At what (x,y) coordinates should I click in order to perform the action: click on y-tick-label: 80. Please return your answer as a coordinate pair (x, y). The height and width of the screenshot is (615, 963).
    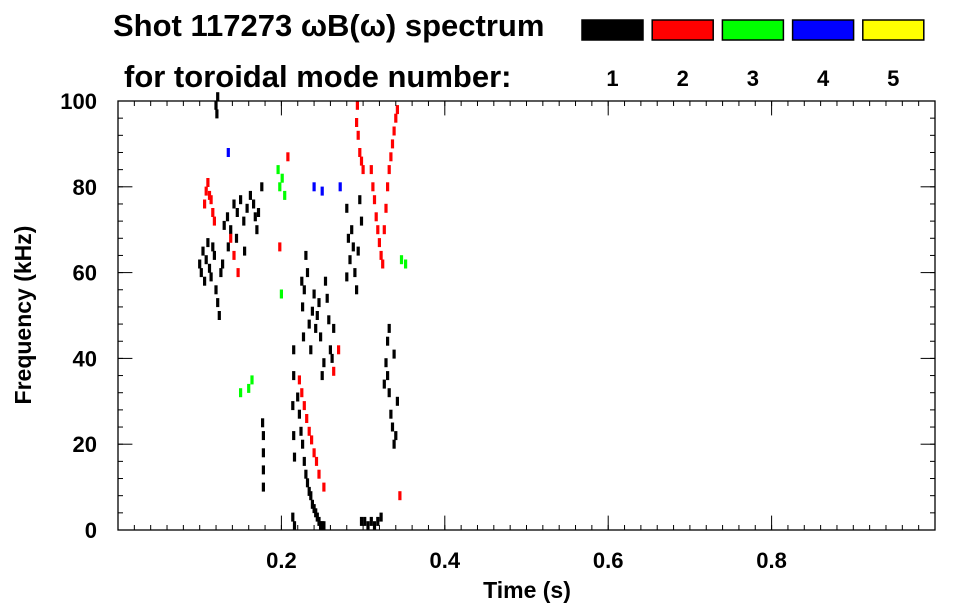
    Looking at the image, I should click on (85, 187).